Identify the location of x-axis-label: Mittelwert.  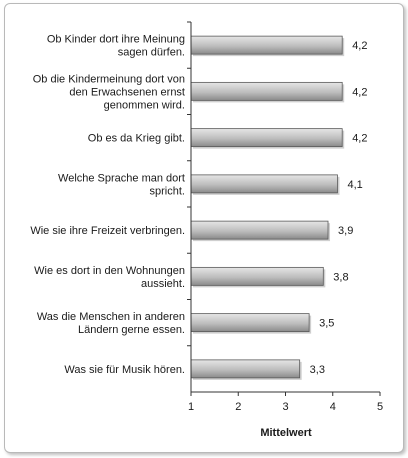
(286, 433).